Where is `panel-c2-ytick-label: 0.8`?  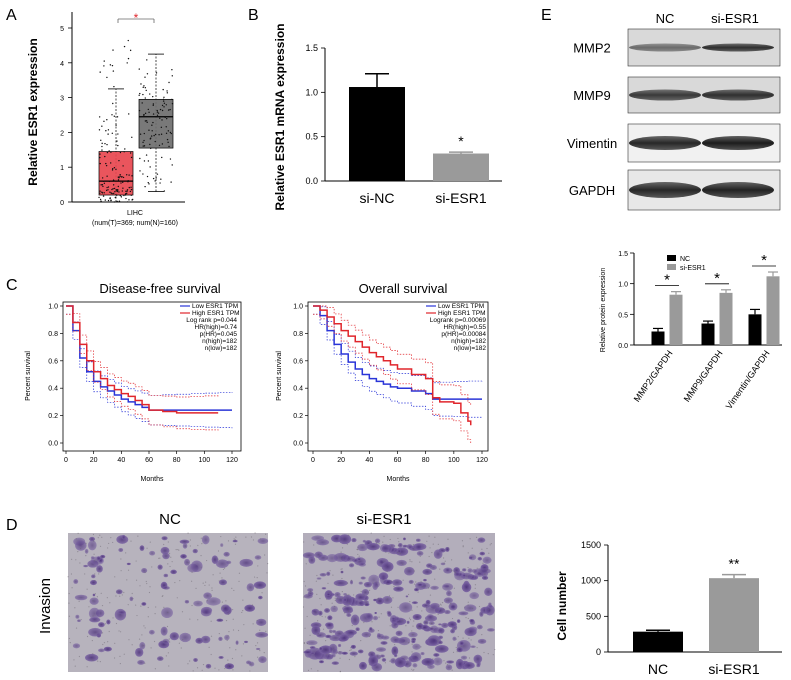 panel-c2-ytick-label: 0.8 is located at coordinates (298, 334).